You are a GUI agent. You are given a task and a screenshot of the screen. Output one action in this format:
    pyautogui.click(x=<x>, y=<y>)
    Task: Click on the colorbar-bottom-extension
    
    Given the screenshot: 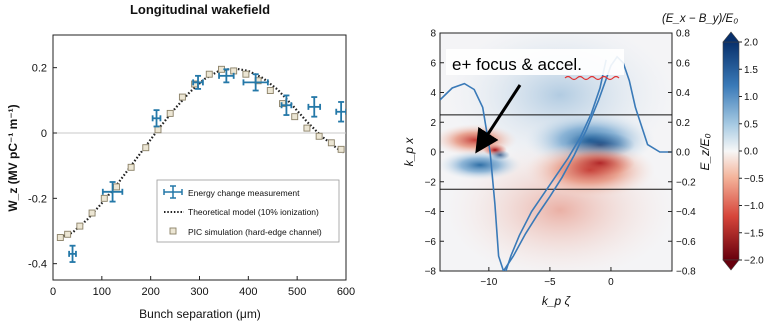 What is the action you would take?
    pyautogui.click(x=731, y=265)
    